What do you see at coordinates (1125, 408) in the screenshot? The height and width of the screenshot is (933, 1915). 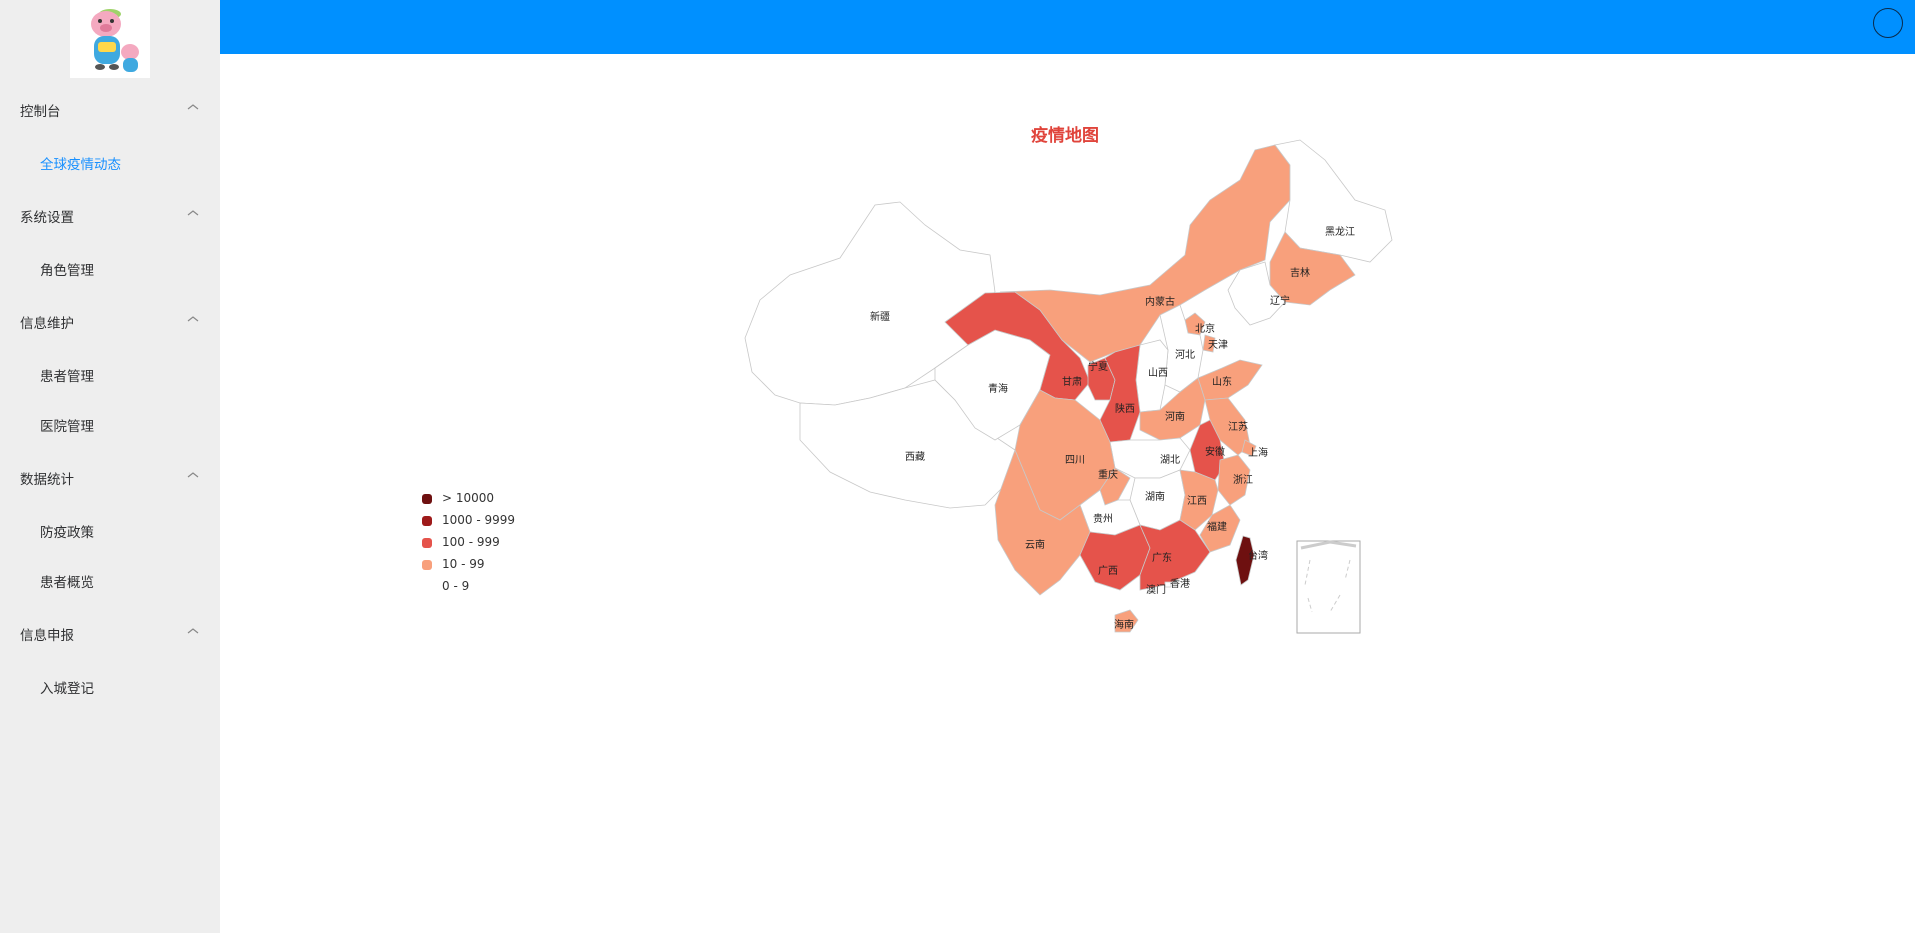 I see `province-label: 陕西` at bounding box center [1125, 408].